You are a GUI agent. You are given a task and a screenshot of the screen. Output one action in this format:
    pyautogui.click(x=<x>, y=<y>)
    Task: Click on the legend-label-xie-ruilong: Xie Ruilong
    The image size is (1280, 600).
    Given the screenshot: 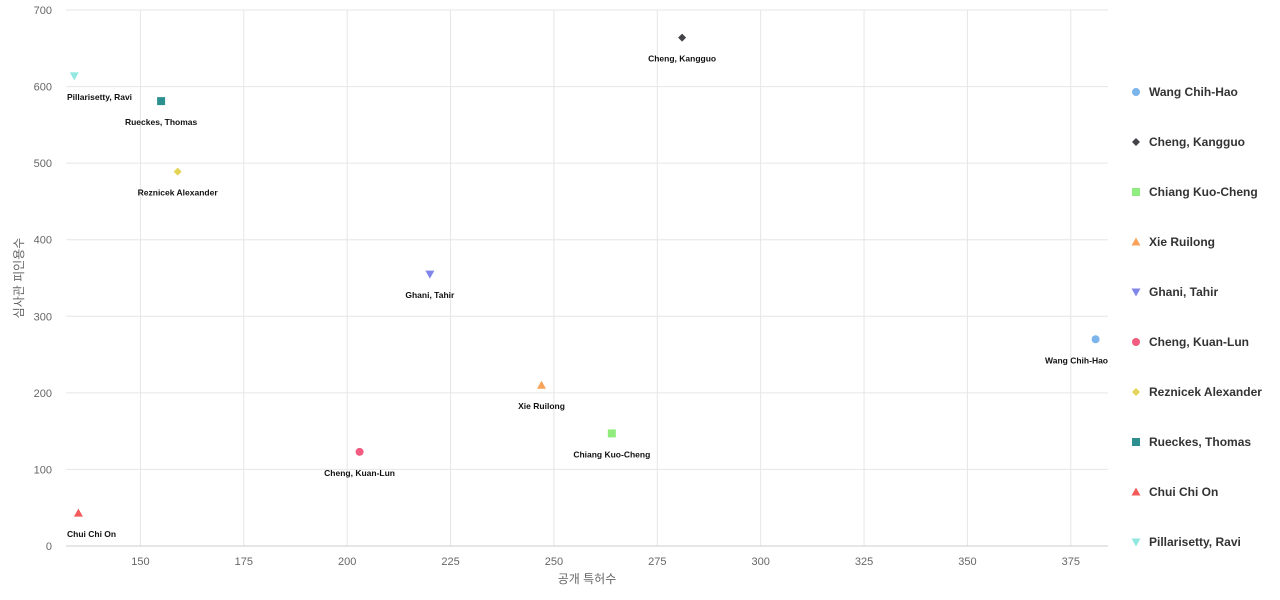 What is the action you would take?
    pyautogui.click(x=1182, y=242)
    